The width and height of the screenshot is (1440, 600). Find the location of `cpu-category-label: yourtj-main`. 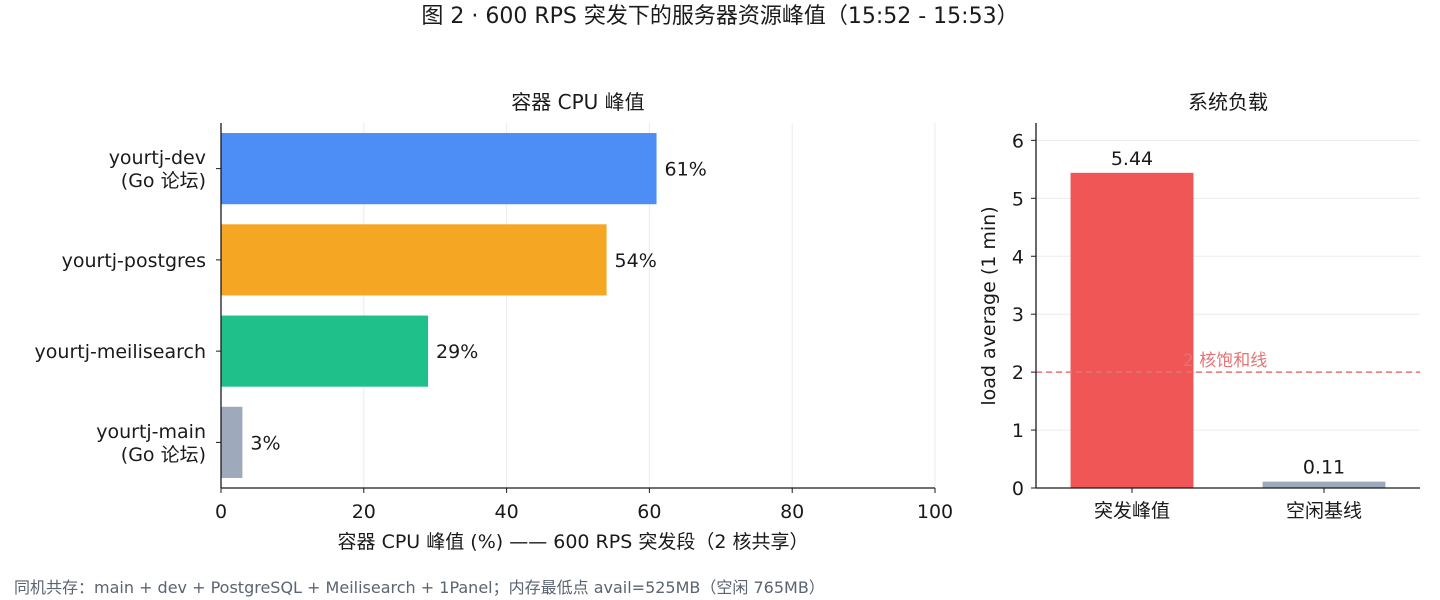

cpu-category-label: yourtj-main is located at coordinates (151, 432).